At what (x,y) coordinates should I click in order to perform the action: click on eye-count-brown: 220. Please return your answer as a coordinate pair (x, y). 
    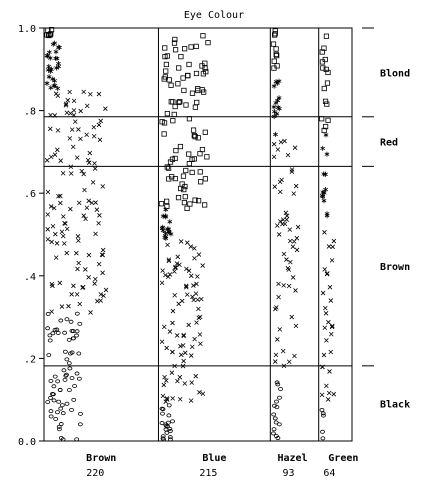
    Looking at the image, I should click on (95, 473).